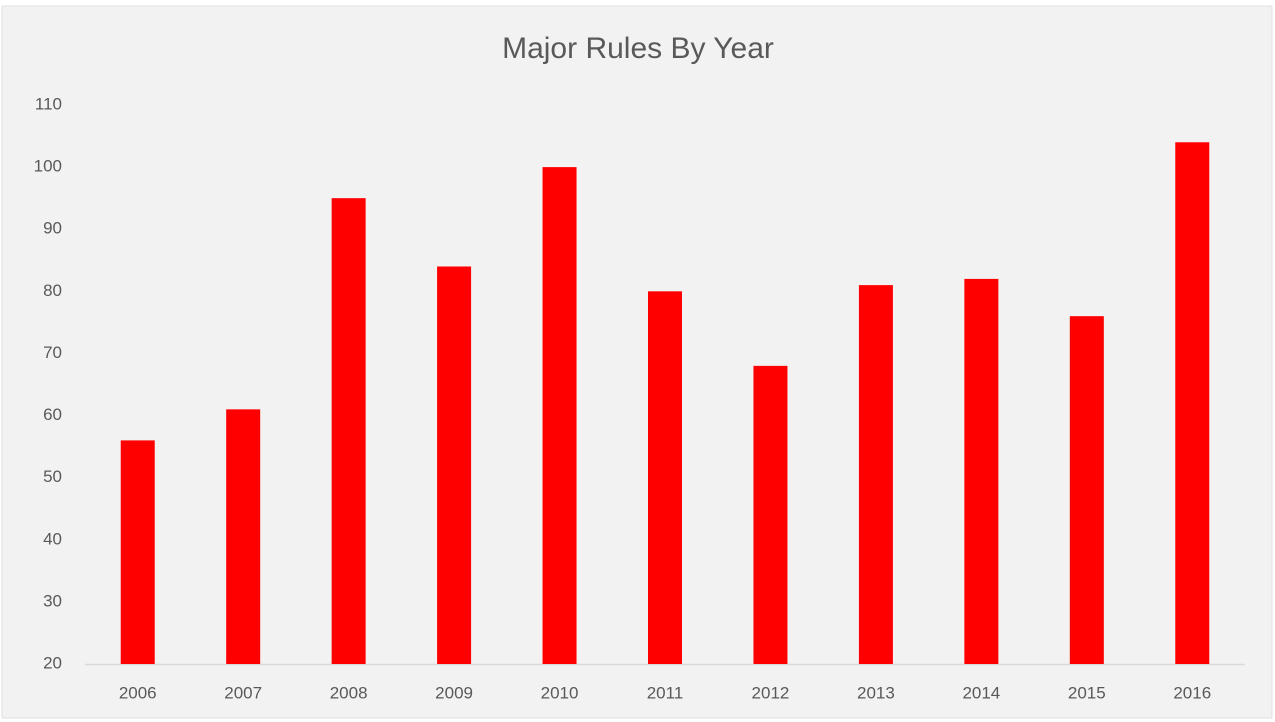 Image resolution: width=1275 pixels, height=722 pixels. I want to click on y-tick-label: 70, so click(52, 352).